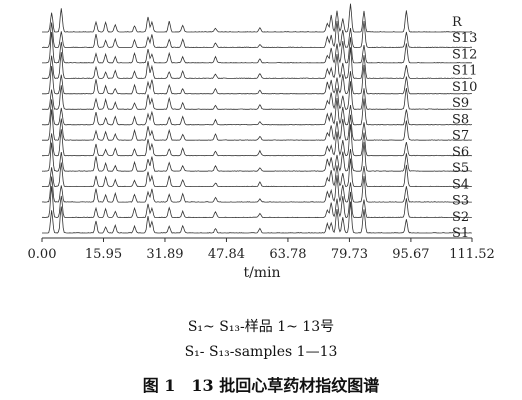 Image resolution: width=522 pixels, height=400 pixels. What do you see at coordinates (460, 119) in the screenshot?
I see `series-label-s8: S8` at bounding box center [460, 119].